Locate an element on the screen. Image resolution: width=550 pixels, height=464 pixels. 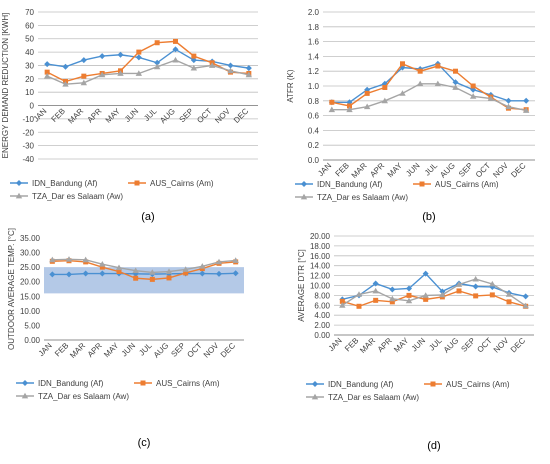
y-tick-label: 30 is located at coordinates (29, 65).